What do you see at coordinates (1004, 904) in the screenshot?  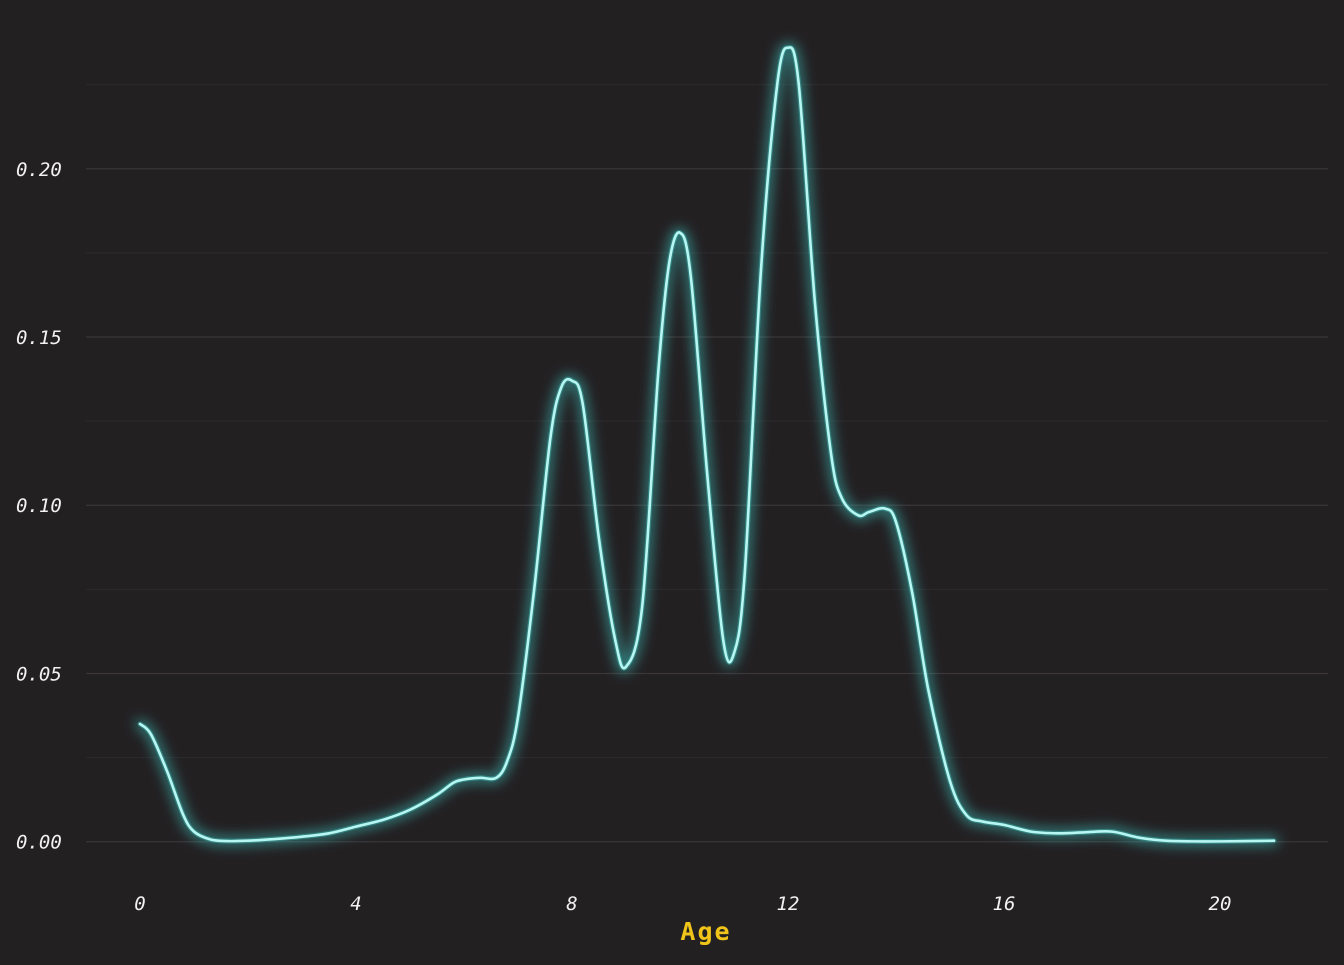 I see `x-tick-label: 16` at bounding box center [1004, 904].